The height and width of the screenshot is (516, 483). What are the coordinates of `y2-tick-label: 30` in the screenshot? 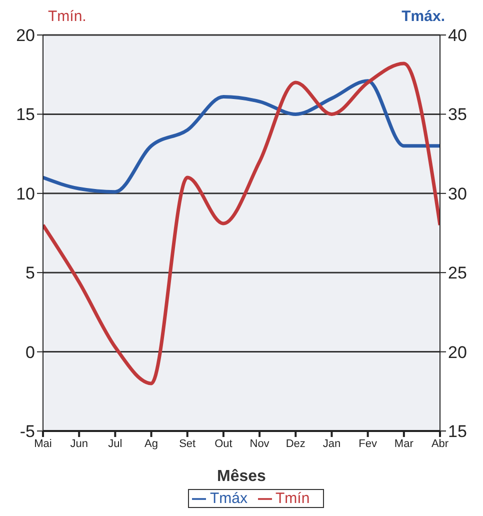 It's located at (457, 194).